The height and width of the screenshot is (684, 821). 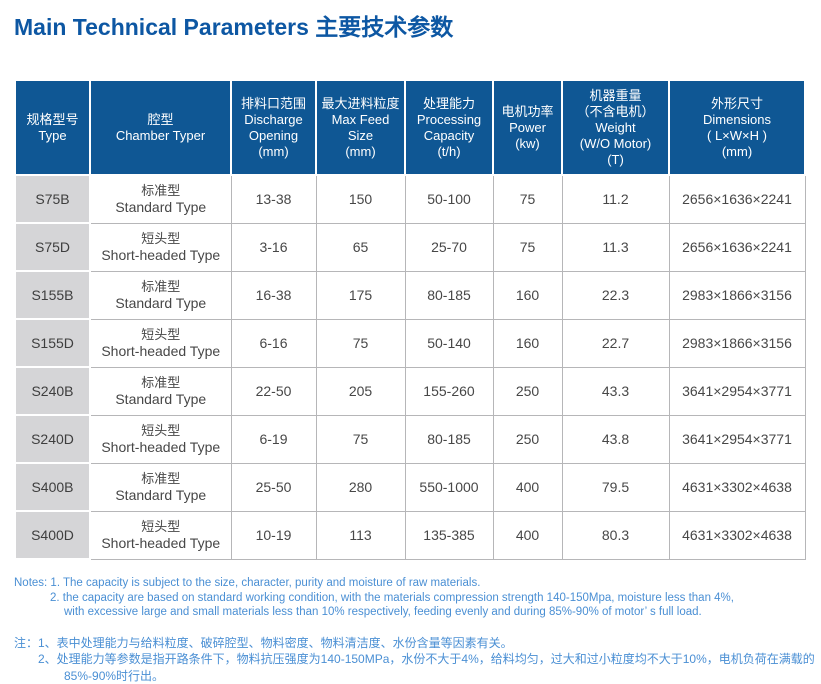 What do you see at coordinates (449, 343) in the screenshot?
I see `cell-processing-capacity: 50-140` at bounding box center [449, 343].